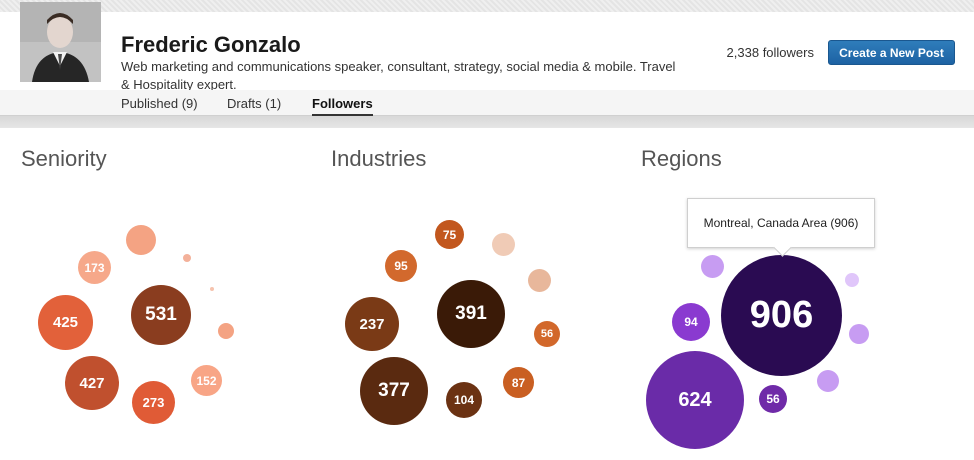 The image size is (974, 460). What do you see at coordinates (487, 122) in the screenshot?
I see `header-shadow` at bounding box center [487, 122].